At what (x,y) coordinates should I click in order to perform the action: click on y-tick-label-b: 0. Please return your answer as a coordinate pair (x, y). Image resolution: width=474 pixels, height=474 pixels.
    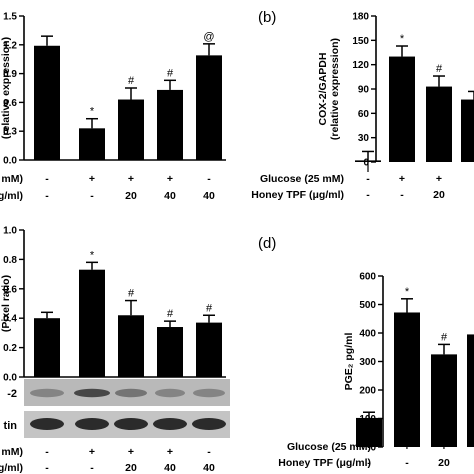
    Looking at the image, I should click on (366, 163).